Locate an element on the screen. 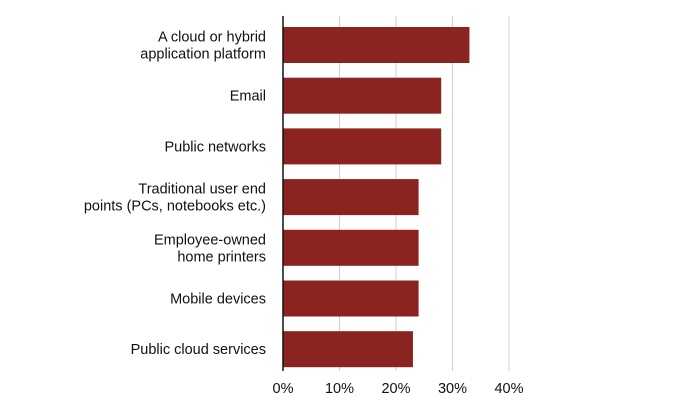 This screenshot has width=690, height=406. x-tick-label-20: 20% is located at coordinates (395, 389).